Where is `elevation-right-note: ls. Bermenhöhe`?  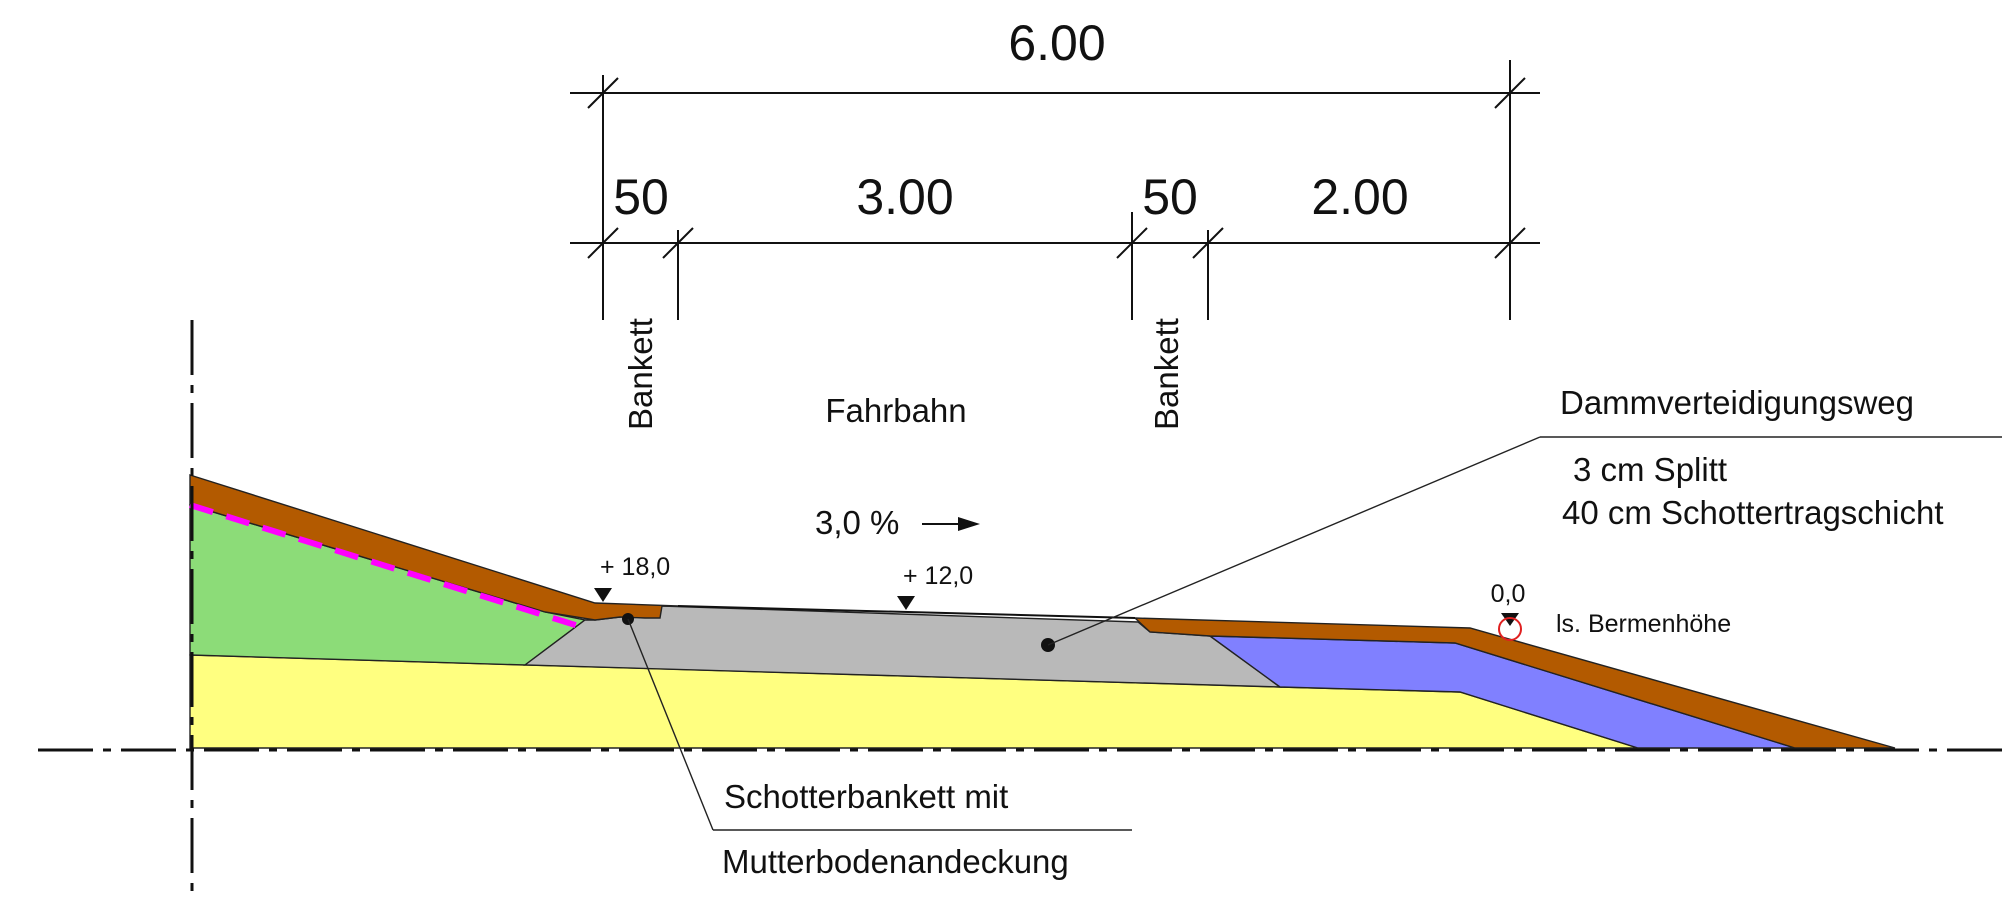
elevation-right-note: ls. Bermenhöhe is located at coordinates (1643, 624).